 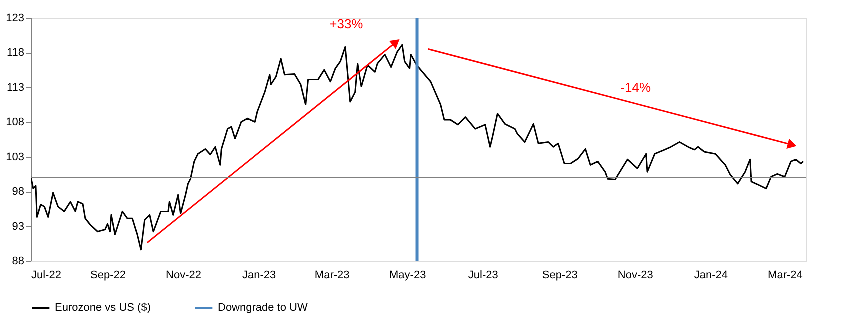 I want to click on y-tick-label: 93, so click(x=18, y=226).